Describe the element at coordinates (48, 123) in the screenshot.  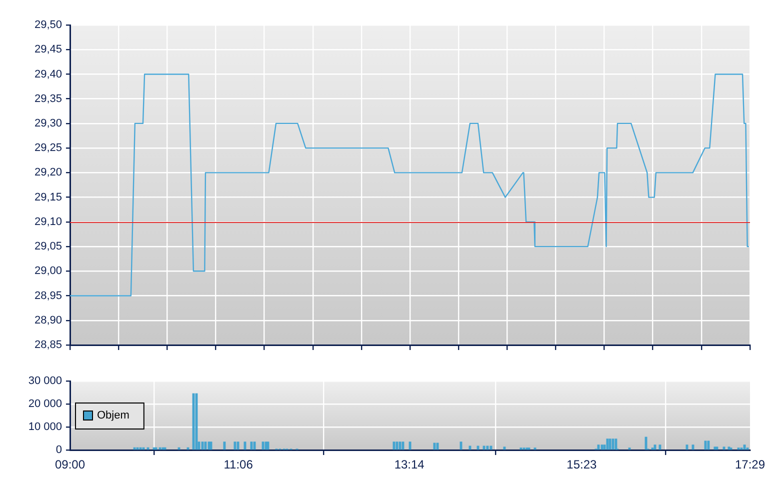
I see `y-tick-label: 29,30` at that location.